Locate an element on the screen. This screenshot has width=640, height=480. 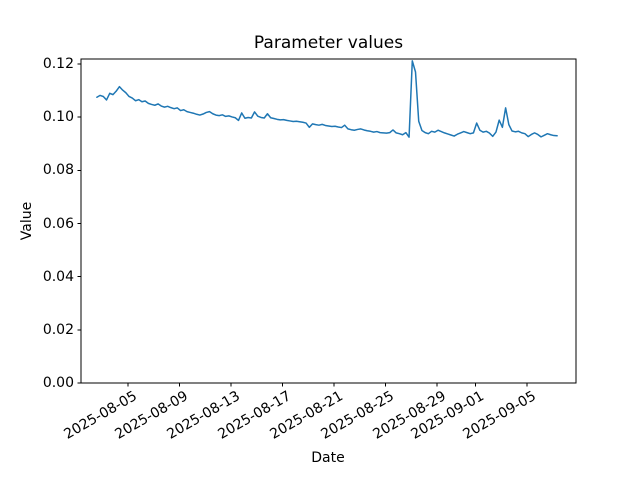
chart-title: Parameter values is located at coordinates (328, 43).